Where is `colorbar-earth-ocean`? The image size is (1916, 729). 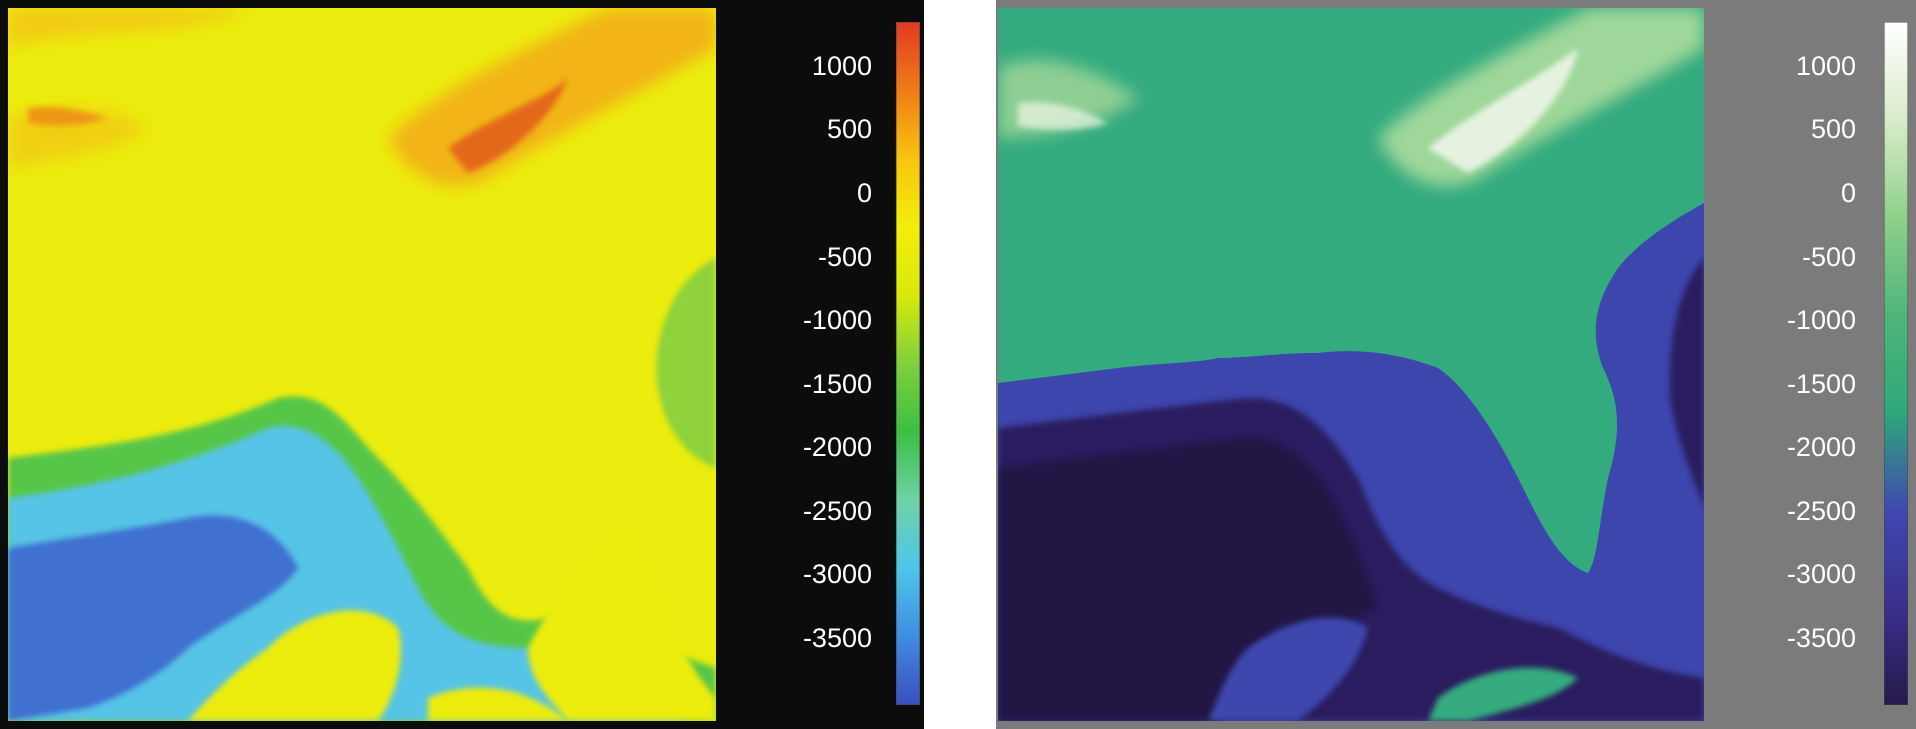
colorbar-earth-ocean is located at coordinates (1896, 363).